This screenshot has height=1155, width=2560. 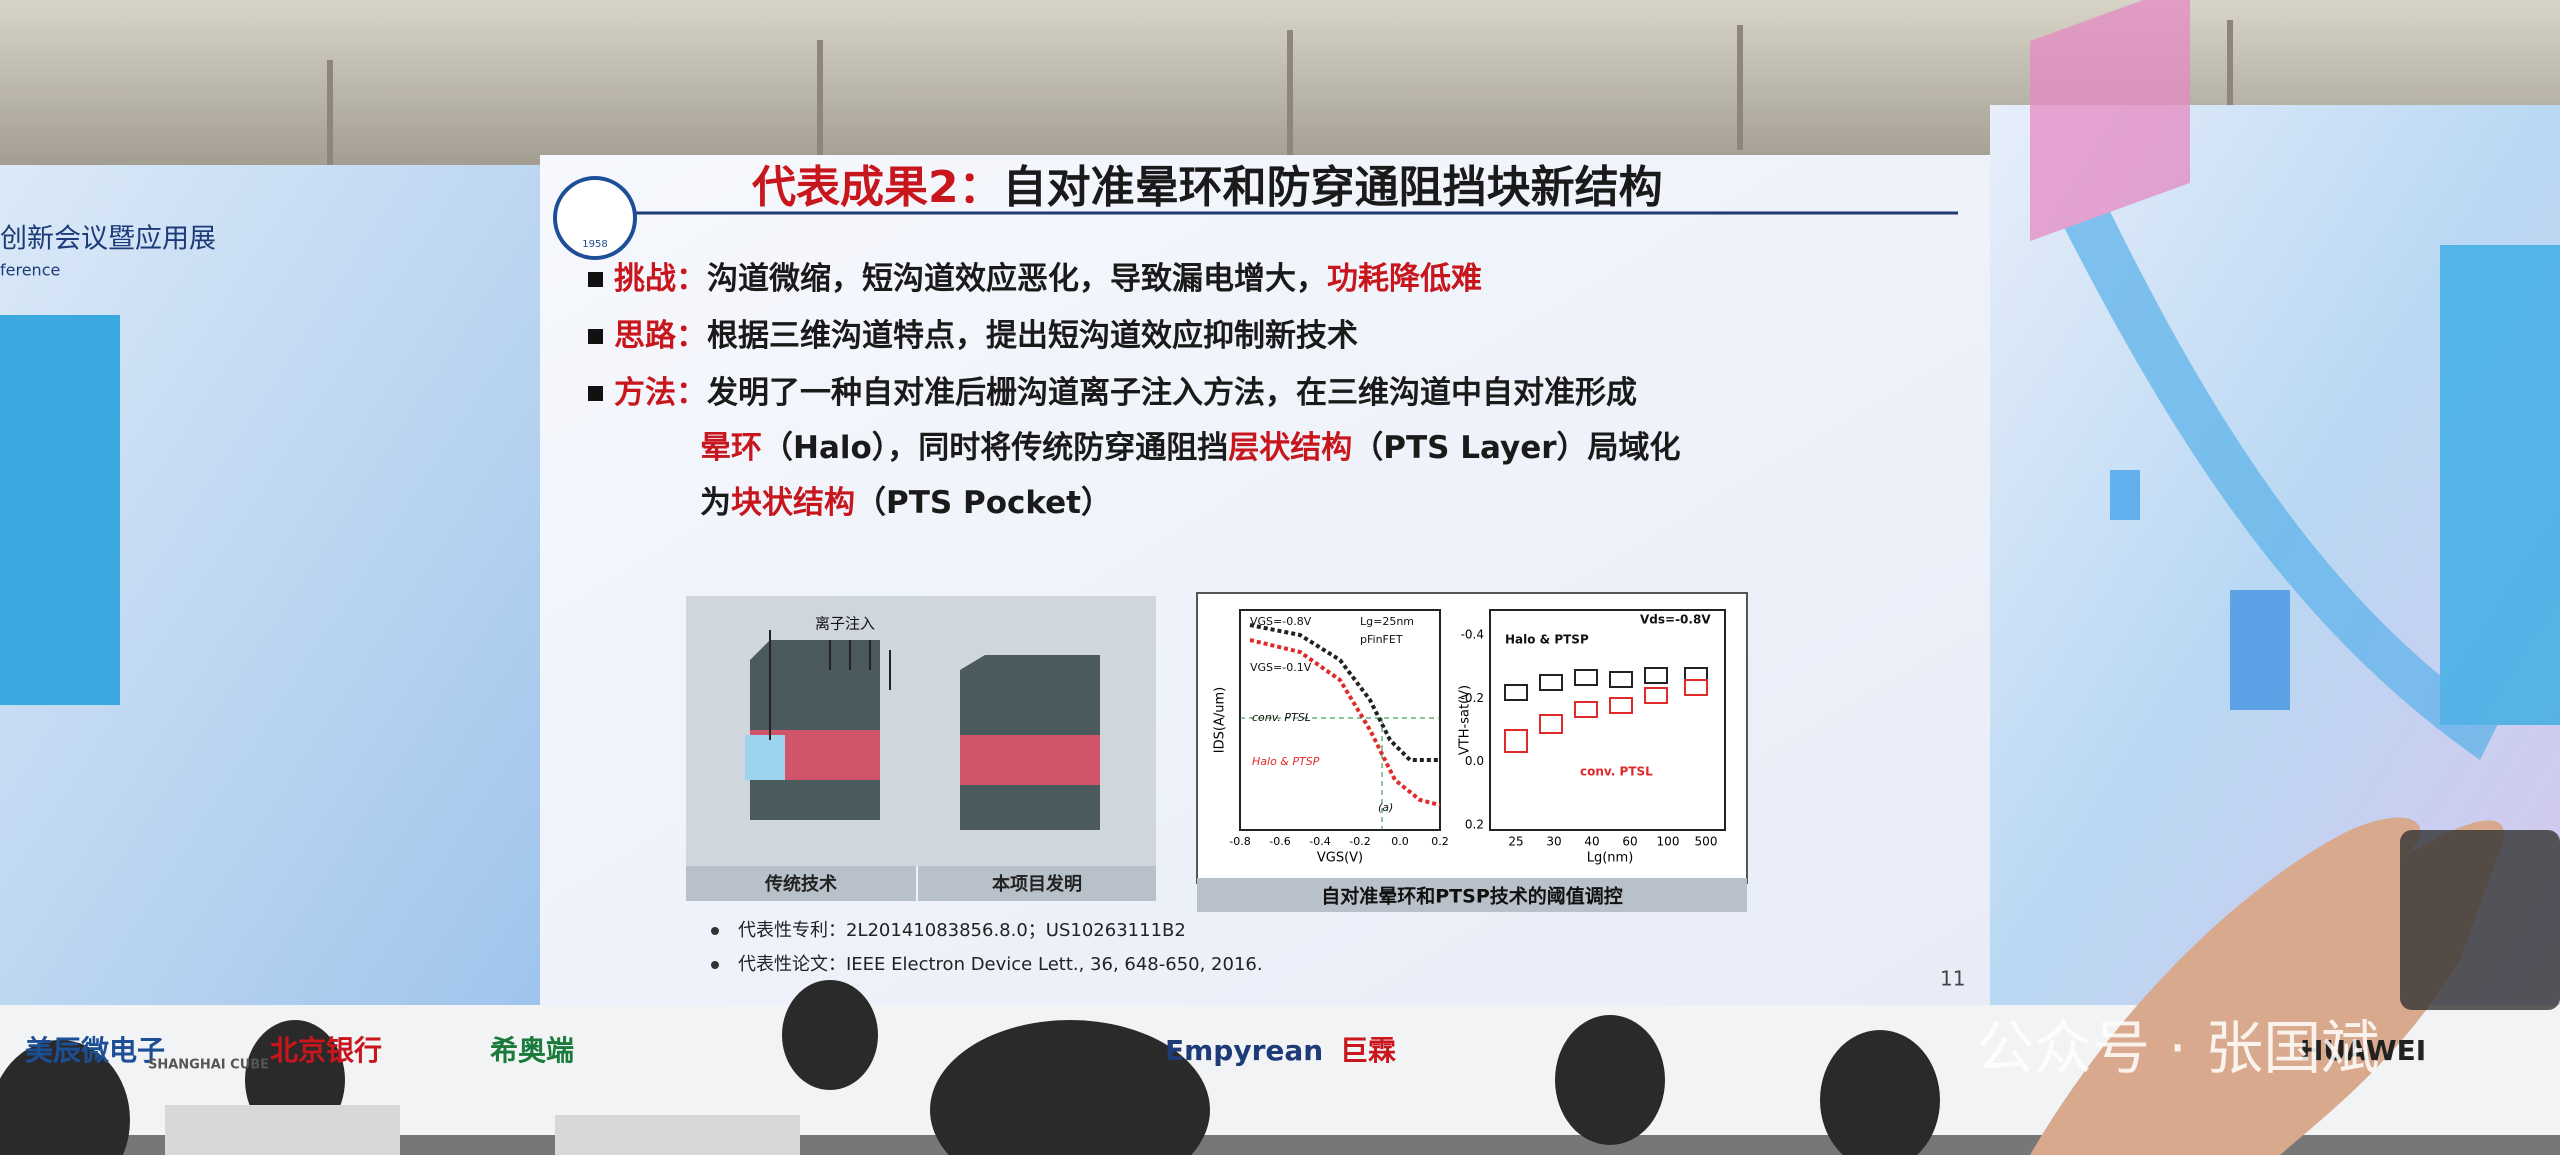 What do you see at coordinates (1706, 842) in the screenshot?
I see `plot-xtick: 500` at bounding box center [1706, 842].